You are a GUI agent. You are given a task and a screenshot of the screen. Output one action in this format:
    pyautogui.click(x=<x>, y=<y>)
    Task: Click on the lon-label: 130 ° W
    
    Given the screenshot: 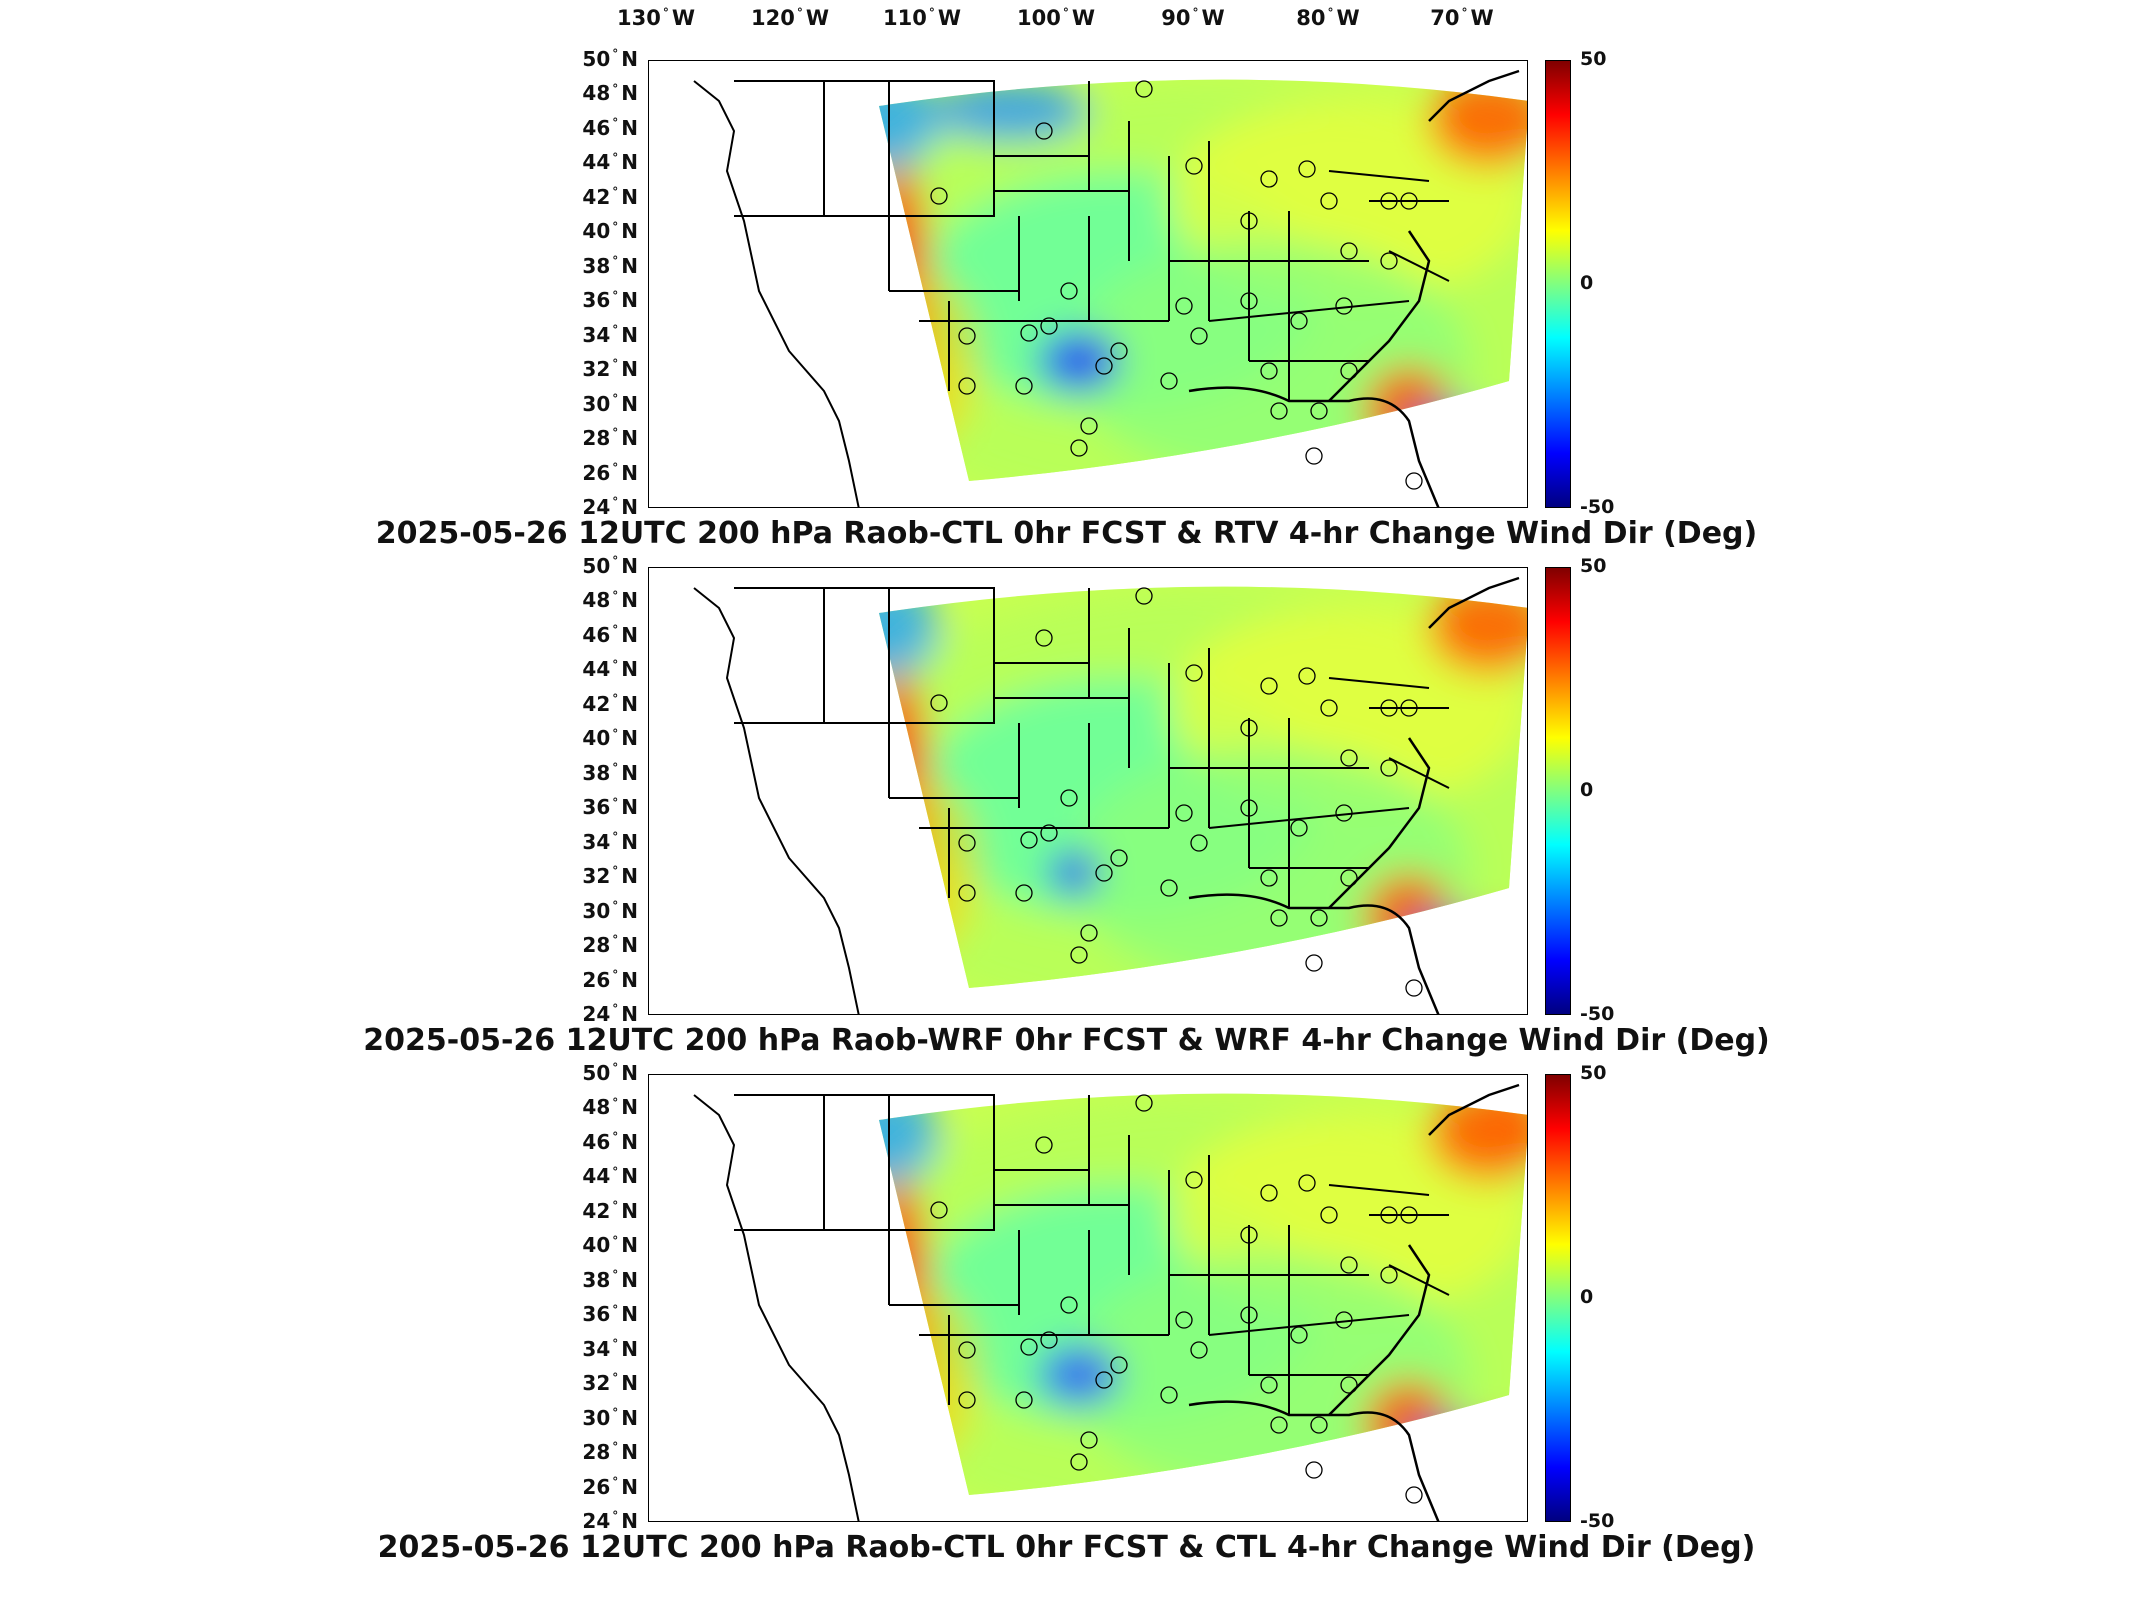 What is the action you would take?
    pyautogui.click(x=656, y=18)
    